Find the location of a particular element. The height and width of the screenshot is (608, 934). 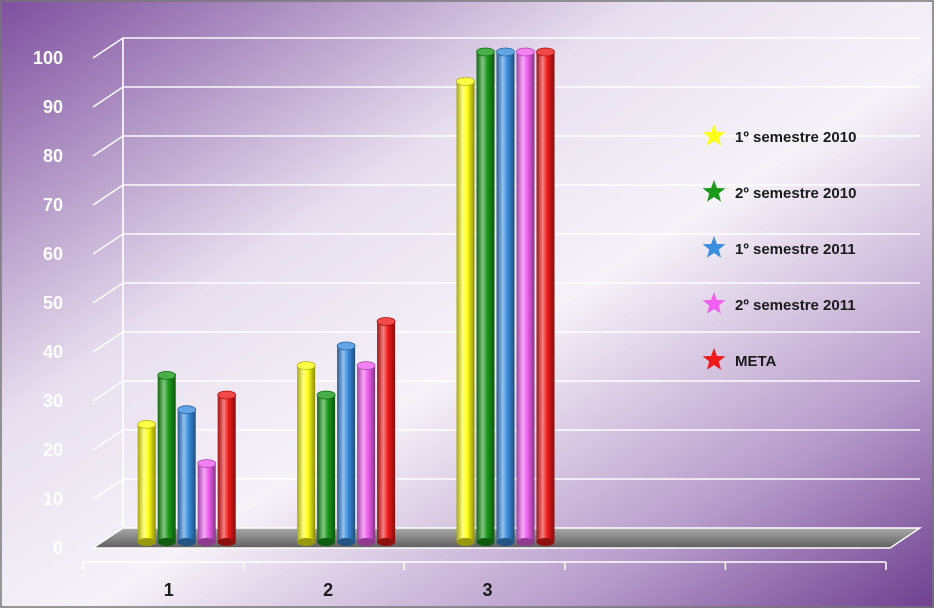

legend-item: 2º semestre 2011 is located at coordinates (779, 303).